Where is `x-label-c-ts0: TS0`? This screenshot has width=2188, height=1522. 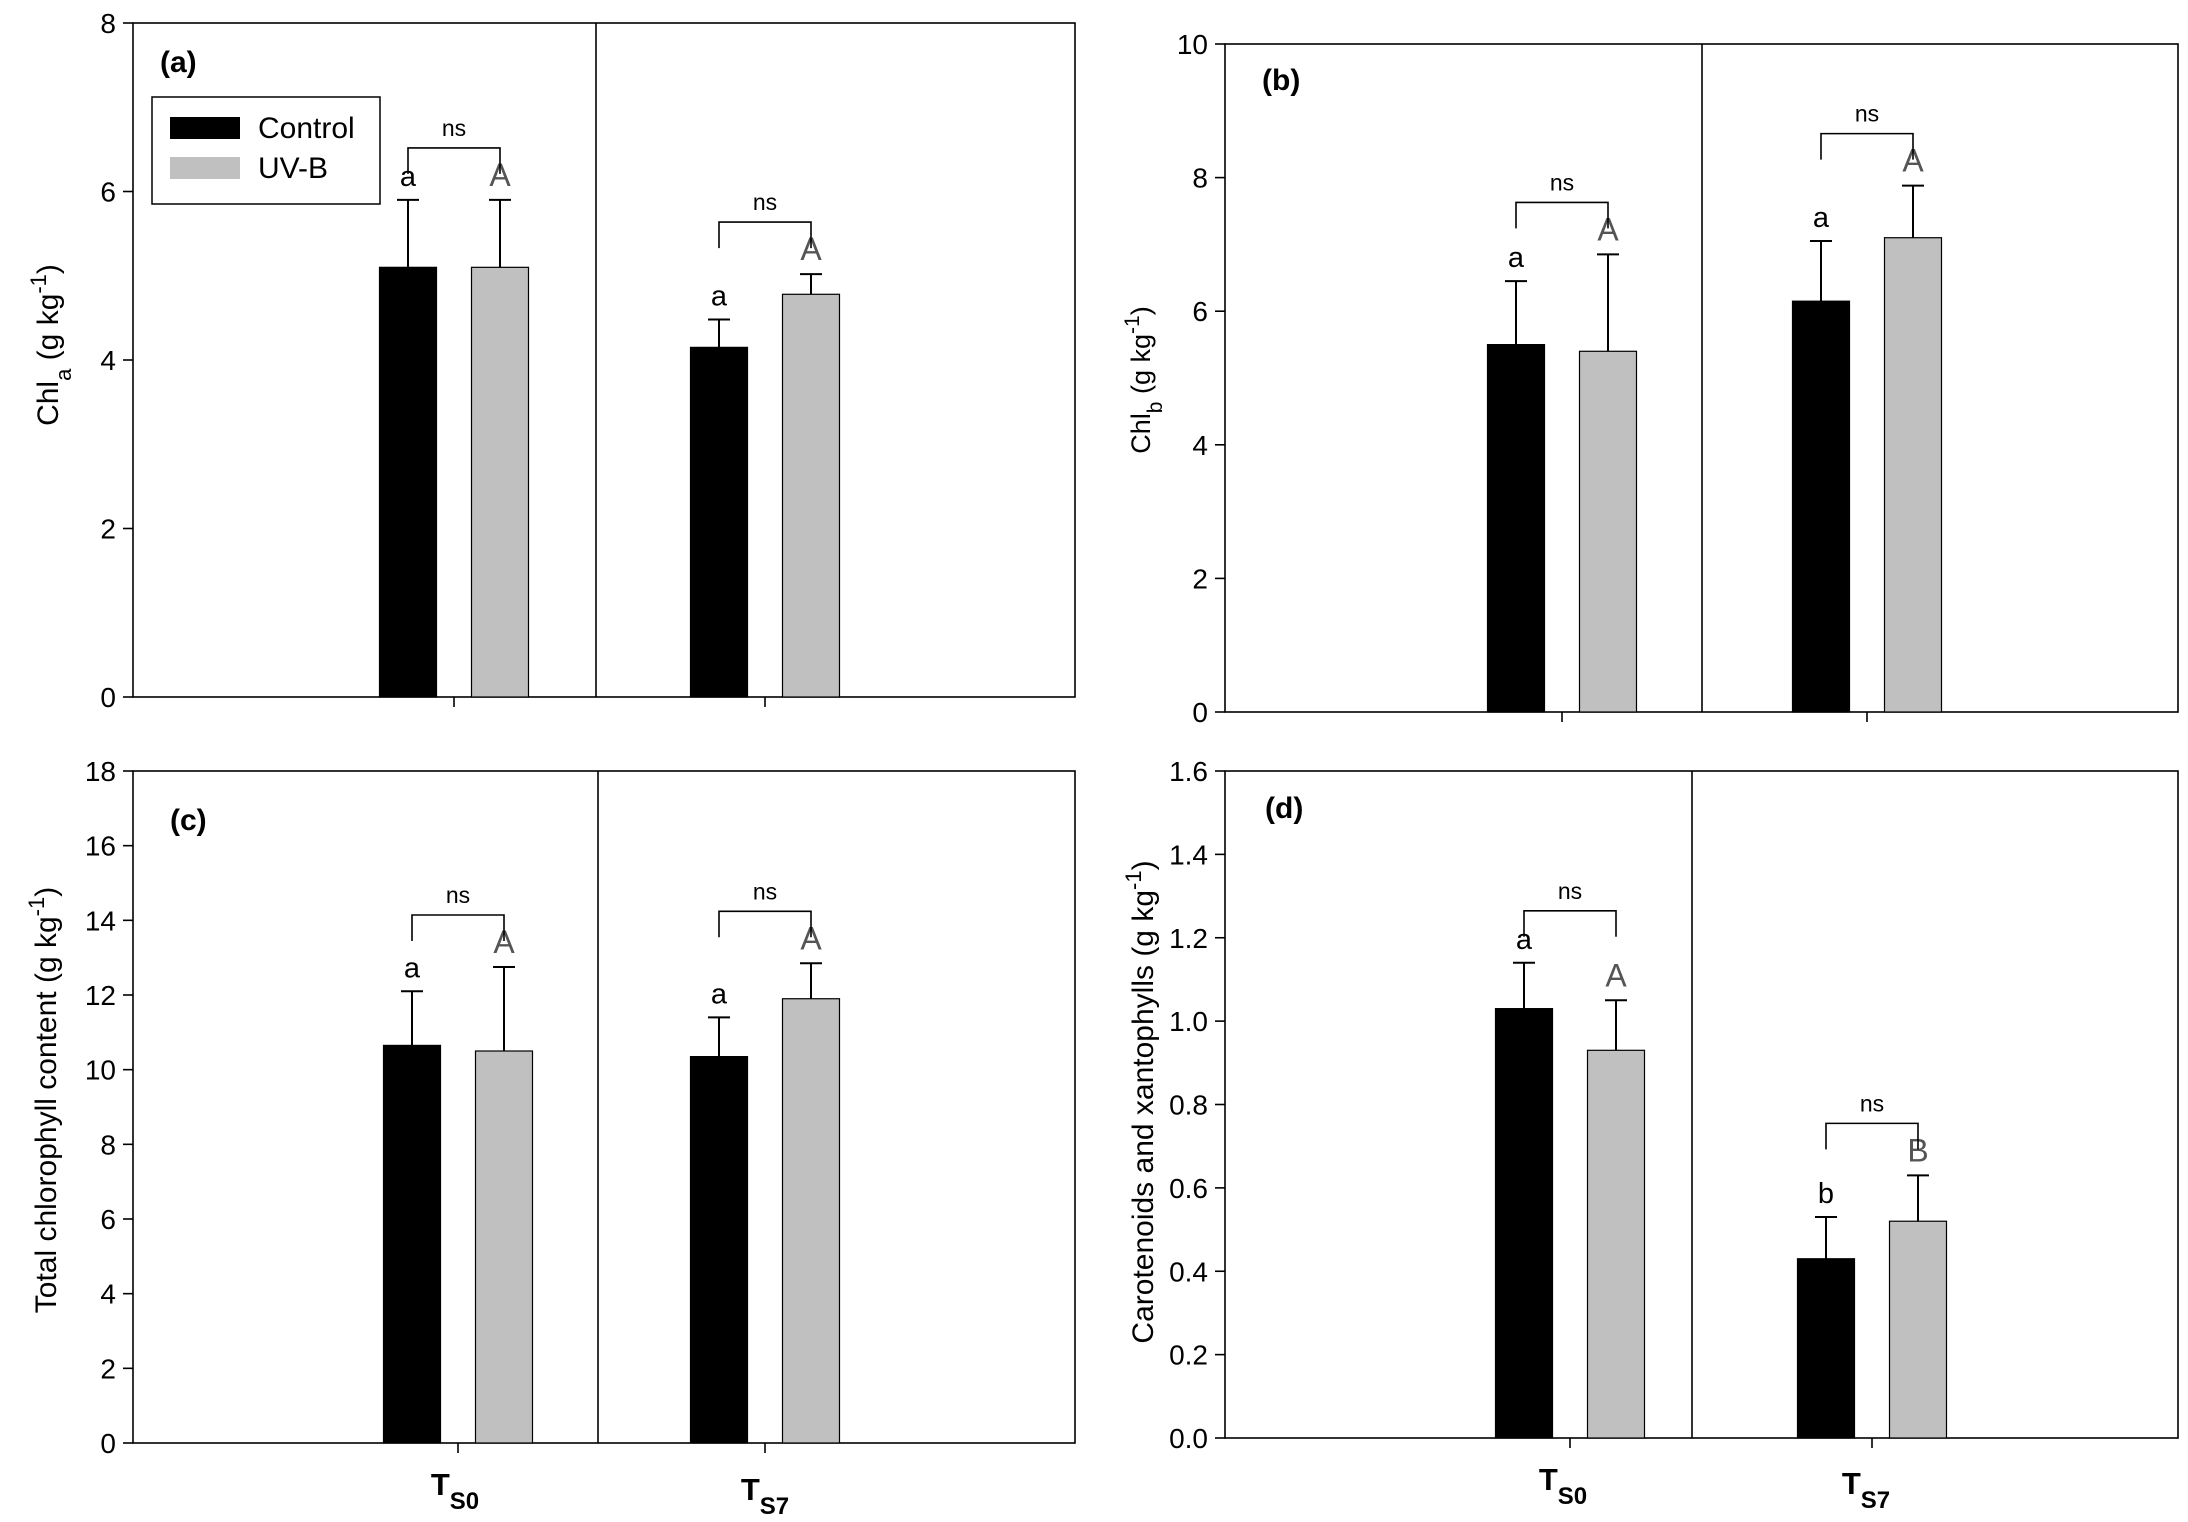 x-label-c-ts0: TS0 is located at coordinates (455, 1491).